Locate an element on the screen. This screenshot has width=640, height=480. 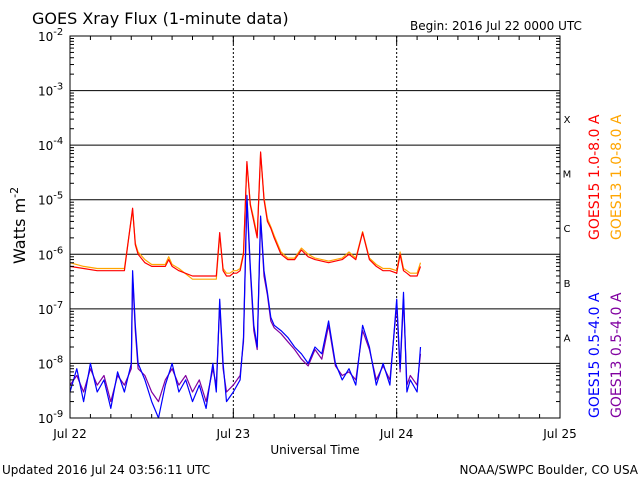
x-tick-label: Jul 23 is located at coordinates (233, 434).